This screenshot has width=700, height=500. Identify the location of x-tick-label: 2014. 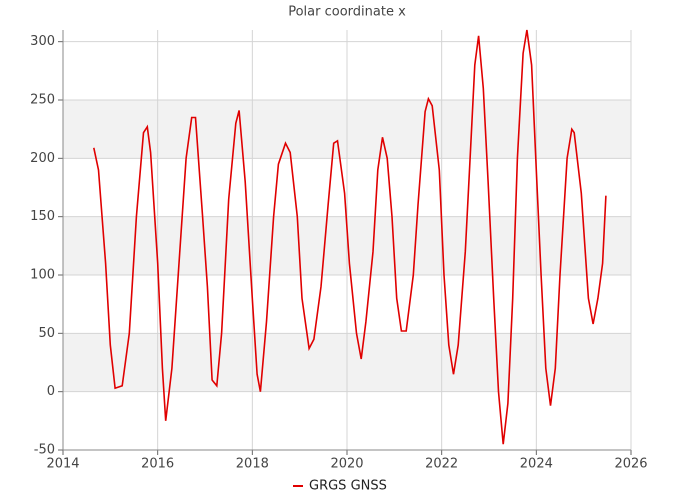
(62, 464).